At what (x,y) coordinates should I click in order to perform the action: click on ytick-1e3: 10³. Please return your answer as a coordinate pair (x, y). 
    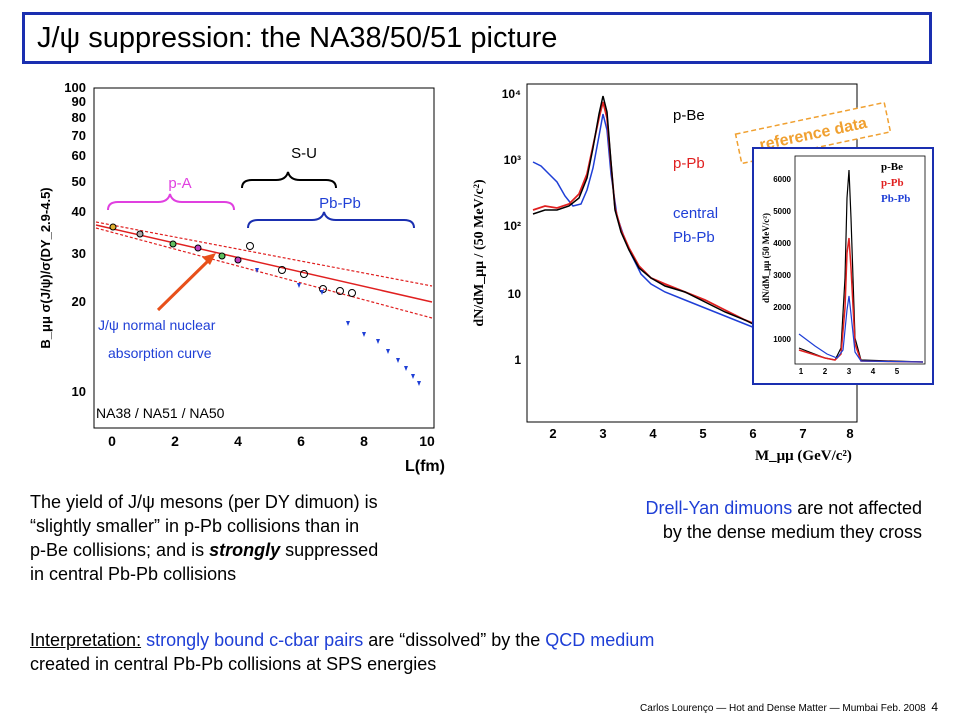
    Looking at the image, I should click on (512, 160).